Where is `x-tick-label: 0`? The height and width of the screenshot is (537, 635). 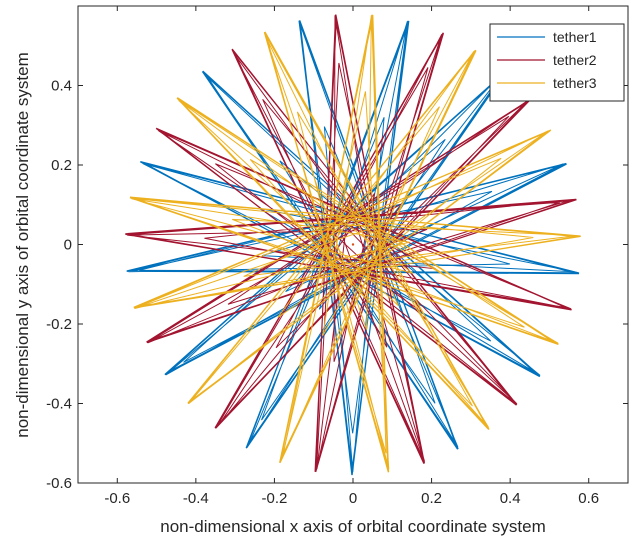
x-tick-label: 0 is located at coordinates (353, 498).